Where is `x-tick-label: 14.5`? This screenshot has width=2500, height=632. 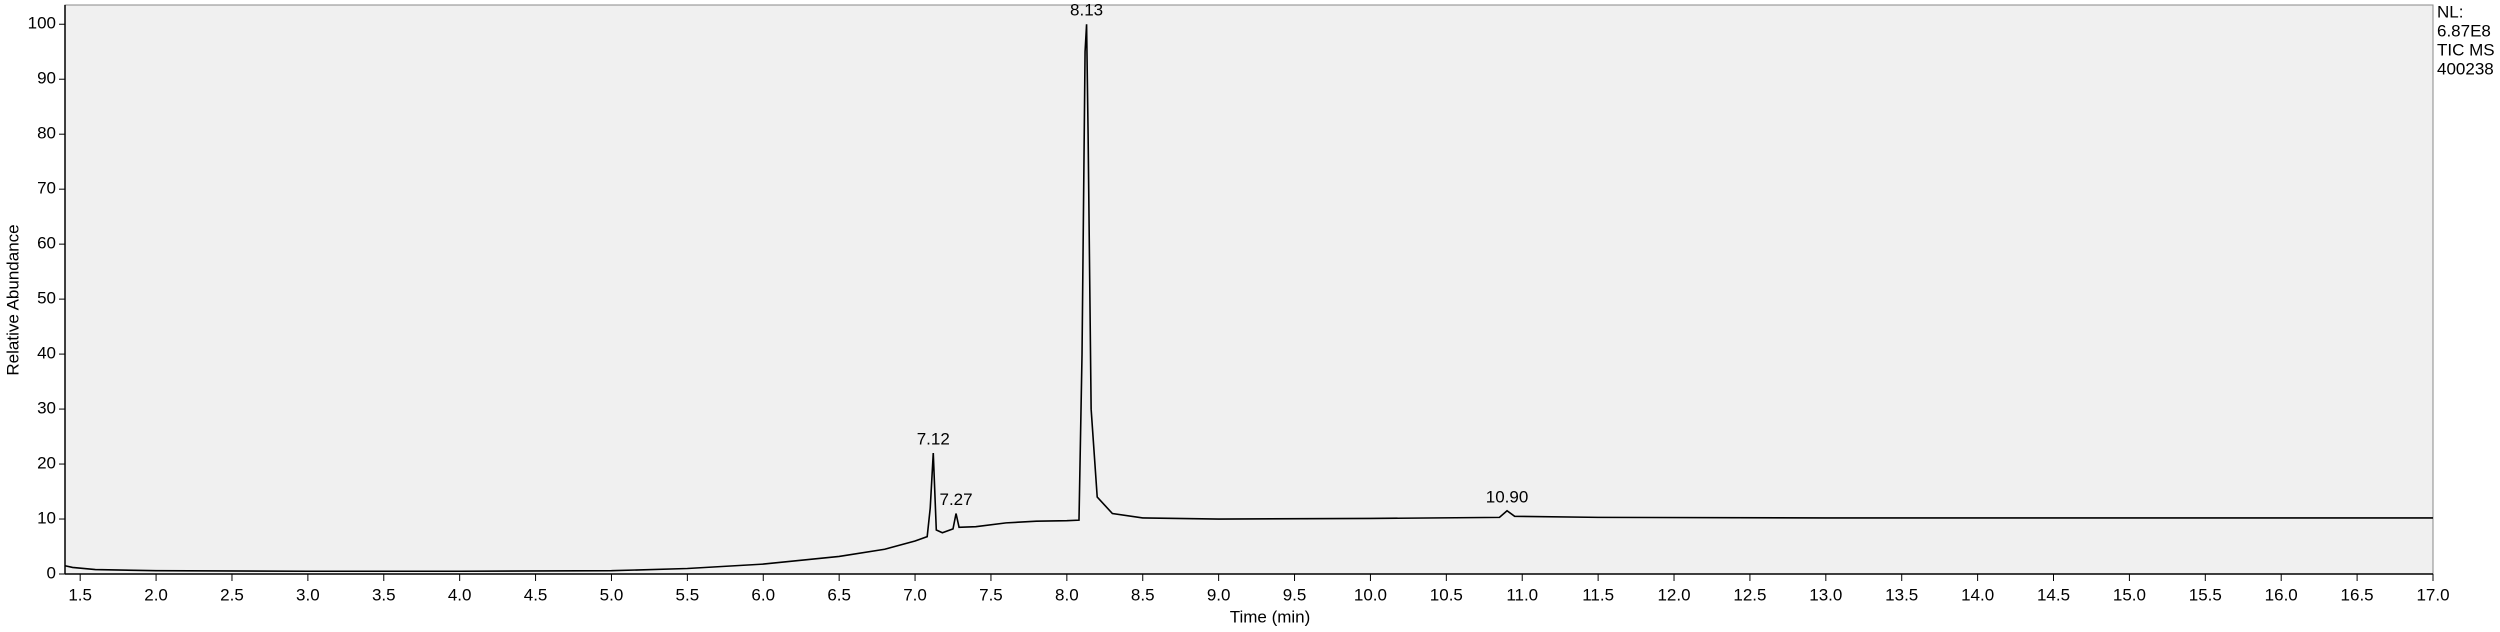
x-tick-label: 14.5 is located at coordinates (2053, 594).